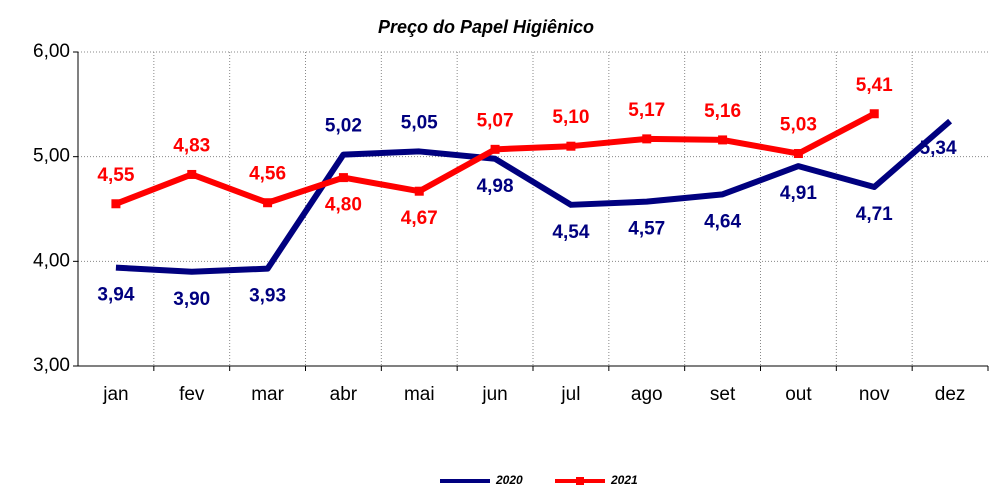 This screenshot has width=992, height=489. What do you see at coordinates (51, 51) in the screenshot?
I see `y-tick-label: 6,00` at bounding box center [51, 51].